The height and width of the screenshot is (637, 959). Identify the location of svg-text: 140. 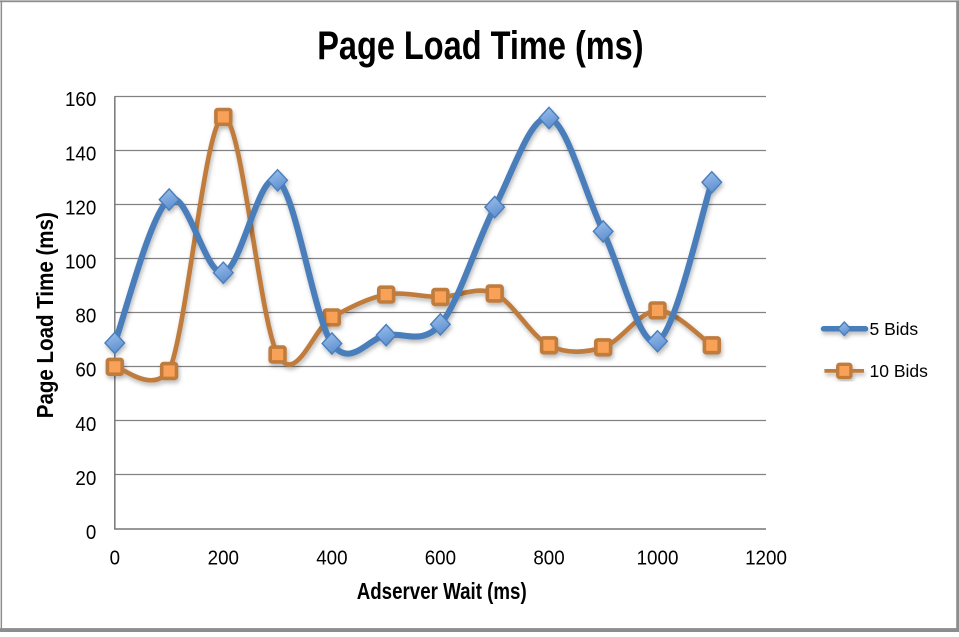
(80, 154).